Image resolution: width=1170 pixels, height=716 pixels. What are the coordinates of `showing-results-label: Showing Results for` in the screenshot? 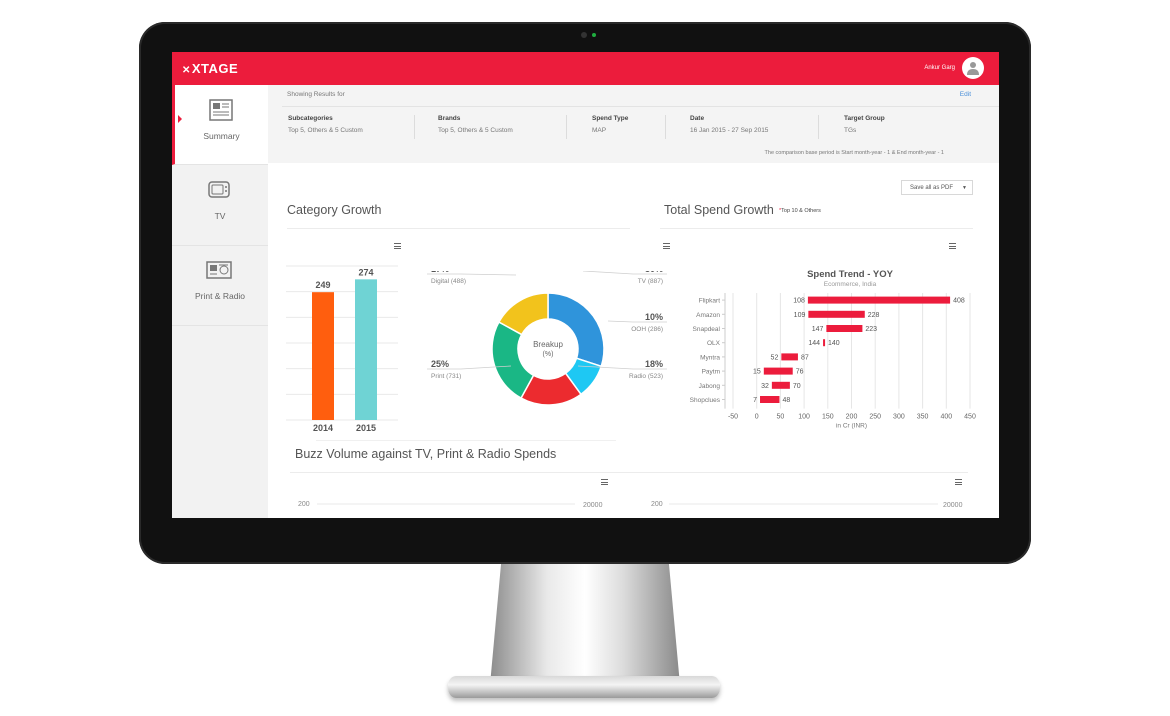 It's located at (316, 94).